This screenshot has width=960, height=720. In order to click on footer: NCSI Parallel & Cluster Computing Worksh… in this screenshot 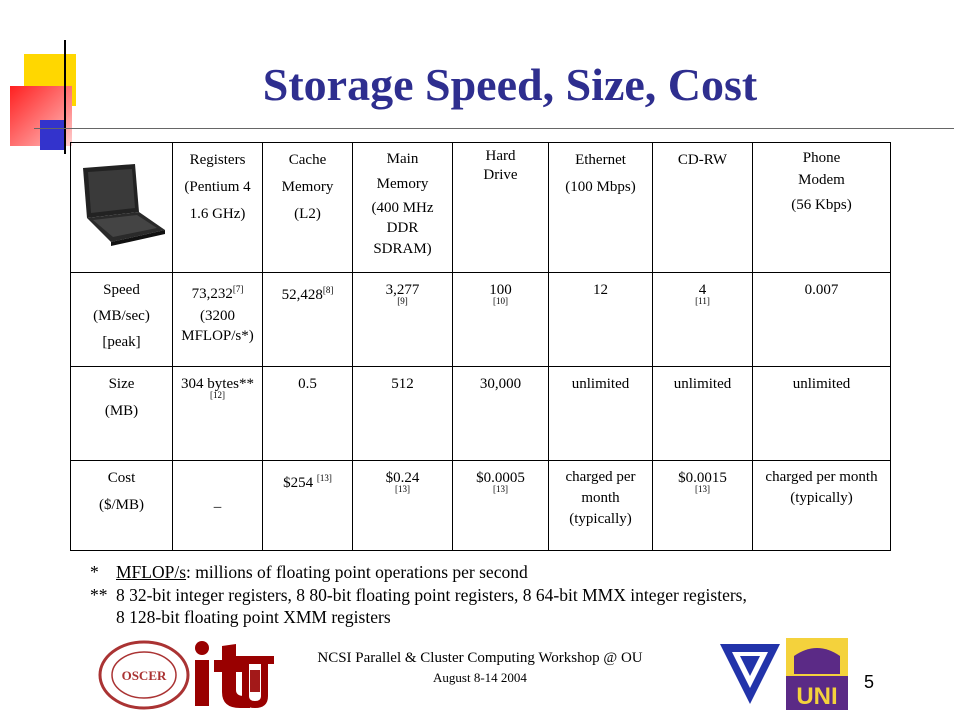, I will do `click(480, 668)`.